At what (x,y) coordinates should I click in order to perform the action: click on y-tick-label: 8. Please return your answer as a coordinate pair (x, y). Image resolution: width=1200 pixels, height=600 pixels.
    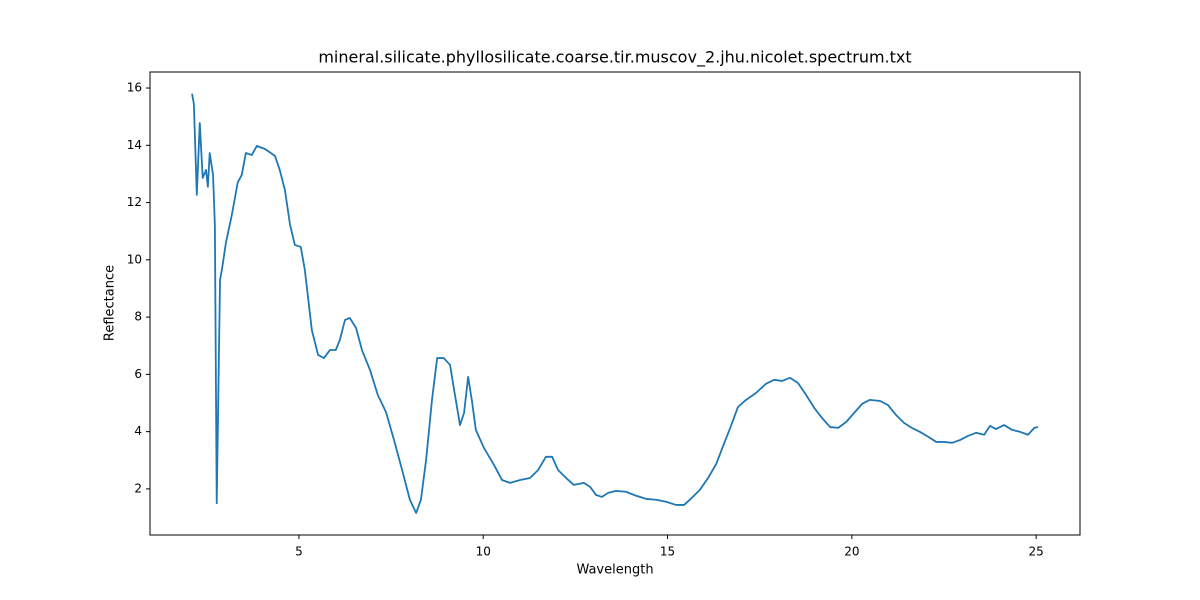
    Looking at the image, I should click on (138, 317).